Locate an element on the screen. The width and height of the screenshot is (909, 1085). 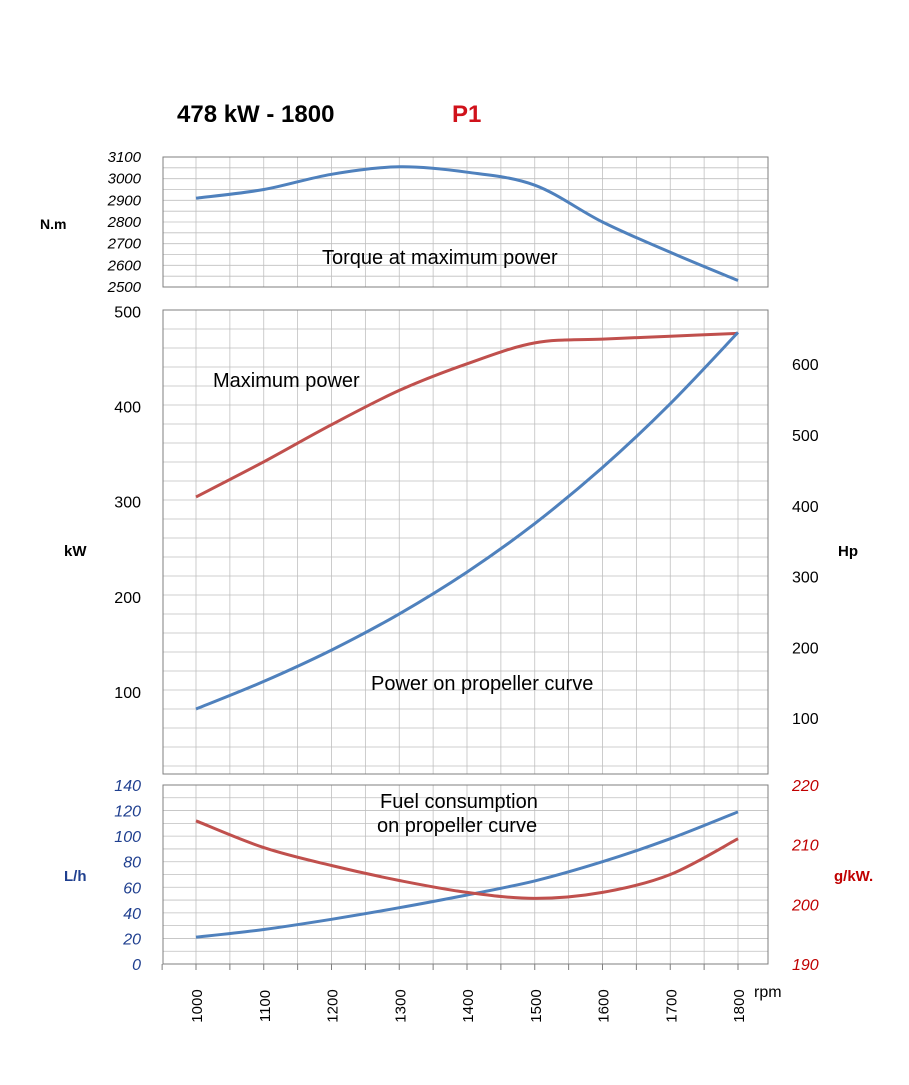
fuel-y-tick: 120 is located at coordinates (127, 812).